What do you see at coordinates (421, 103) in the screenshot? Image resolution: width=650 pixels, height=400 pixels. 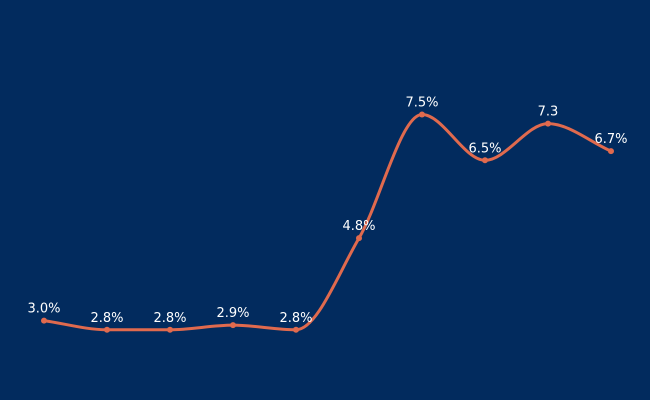 I see `data-label: 7.5%` at bounding box center [421, 103].